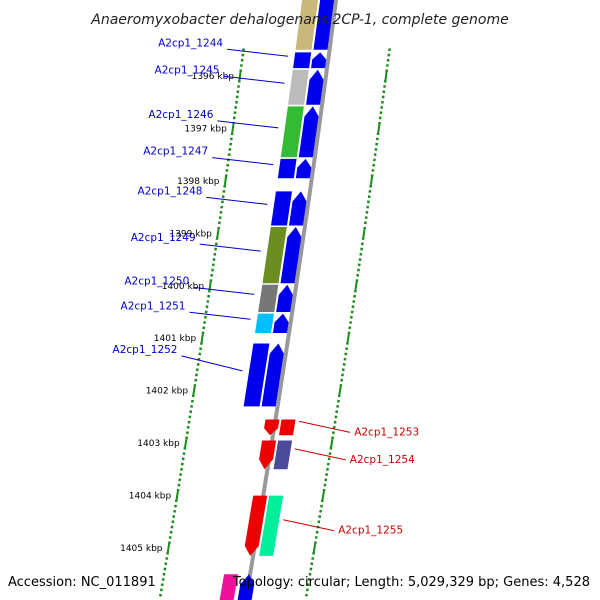  Describe the element at coordinates (370, 531) in the screenshot. I see `gene-label: A2cp1_1255` at that location.